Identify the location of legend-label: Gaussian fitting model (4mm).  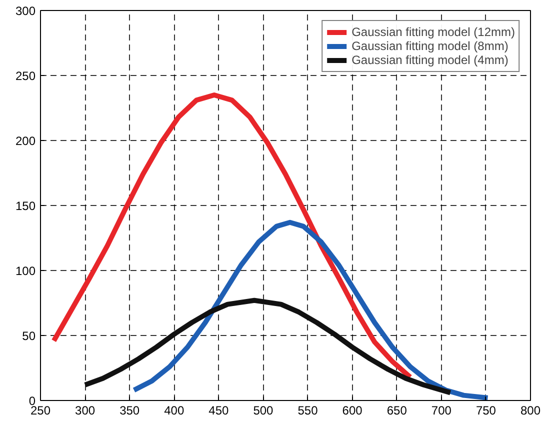
(430, 60).